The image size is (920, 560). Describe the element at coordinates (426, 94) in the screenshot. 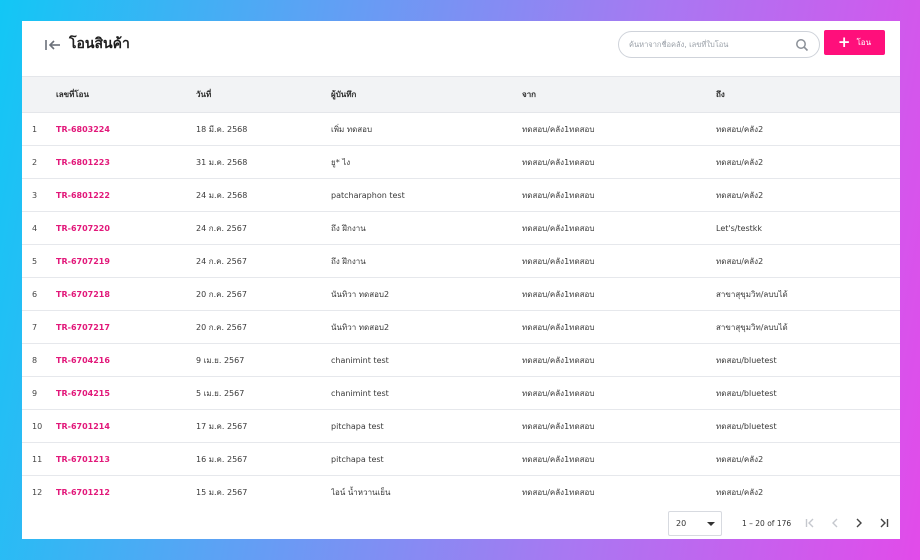

I see `column-header-recorder: ผู้บันทึก` at that location.